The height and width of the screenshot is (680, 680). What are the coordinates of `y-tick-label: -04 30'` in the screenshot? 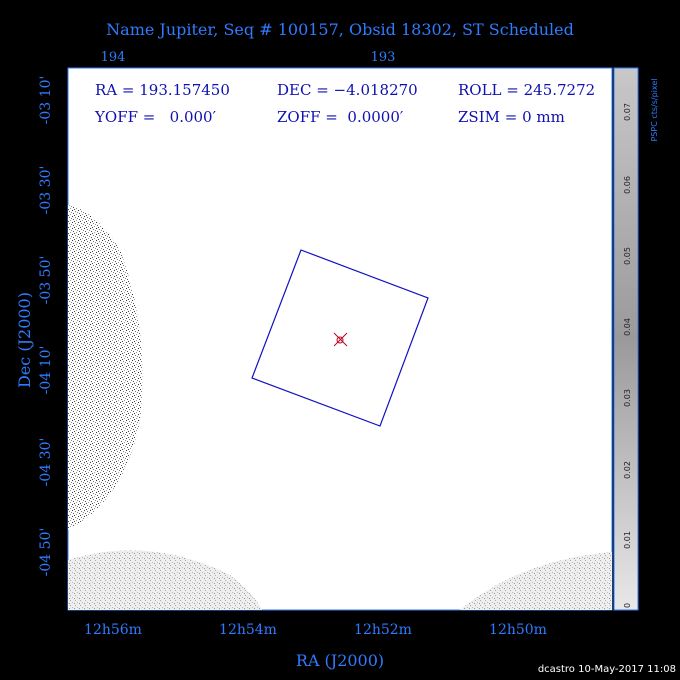 It's located at (46, 462).